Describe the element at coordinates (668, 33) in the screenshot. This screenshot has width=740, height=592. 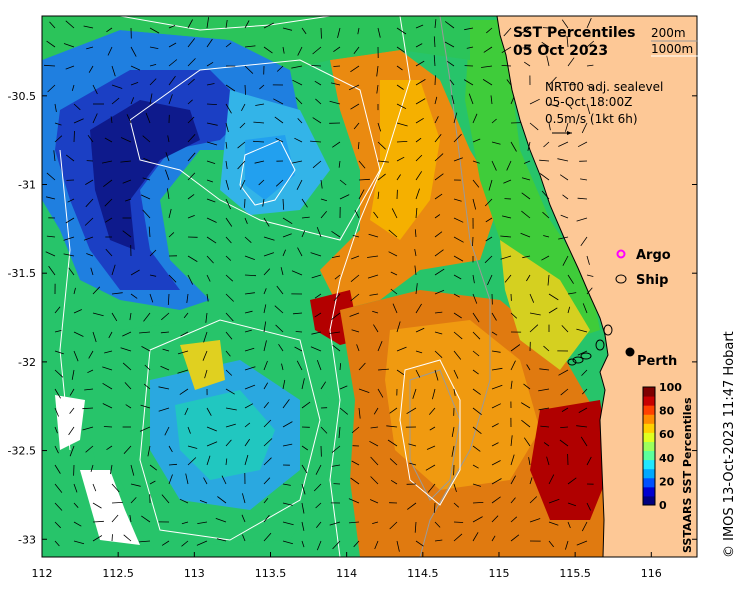
I see `contour-200m-label: 200m` at that location.